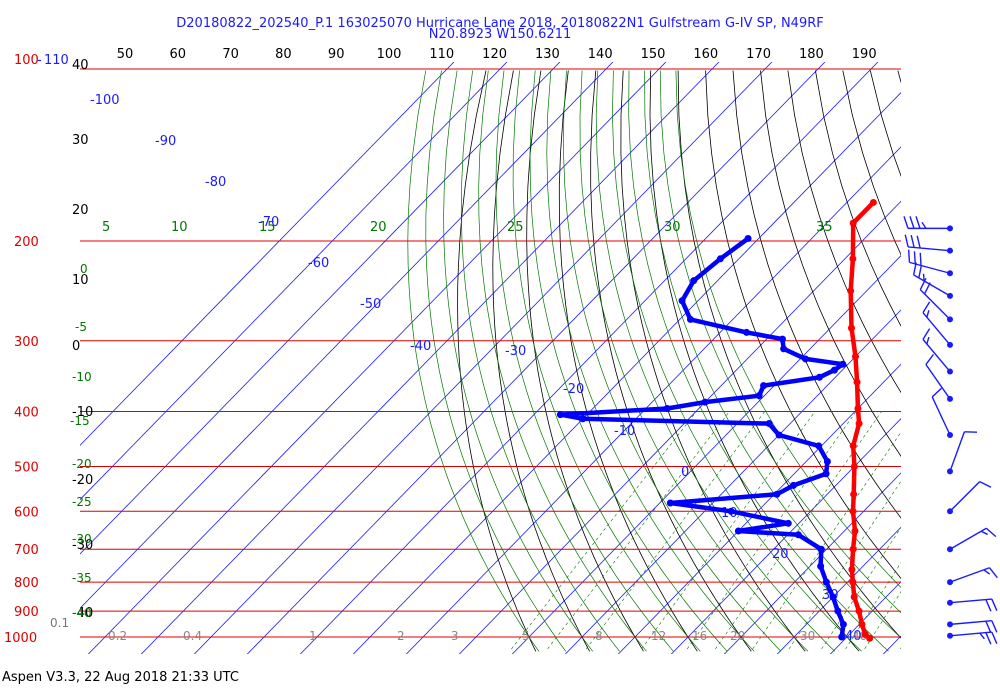 The height and width of the screenshot is (700, 1000). I want to click on isotherm-label: -30, so click(515, 351).